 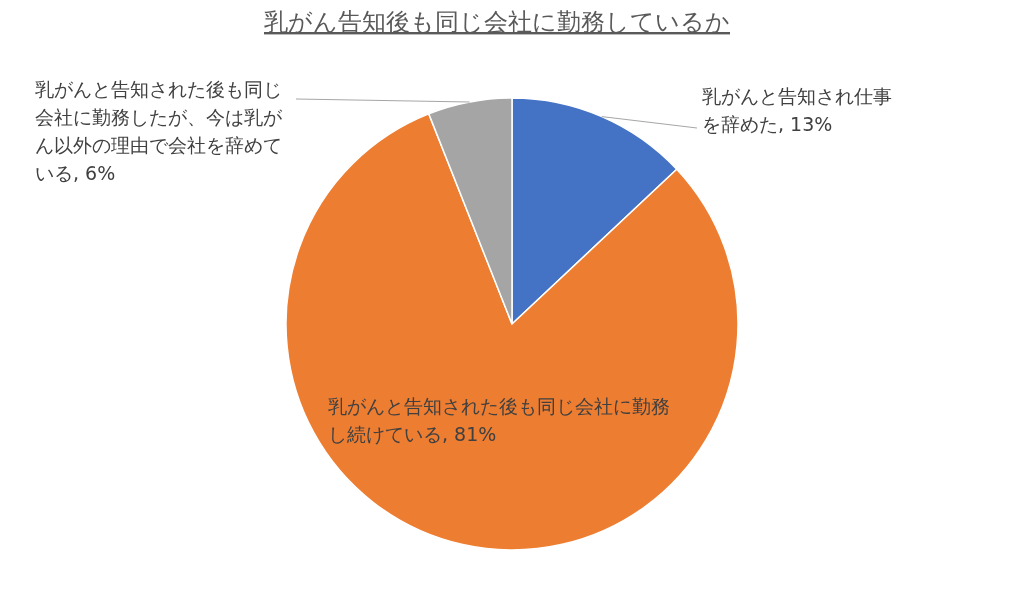 I want to click on slice-label: 乳がんと告知され仕事を辞めた, 13%, so click(x=797, y=110).